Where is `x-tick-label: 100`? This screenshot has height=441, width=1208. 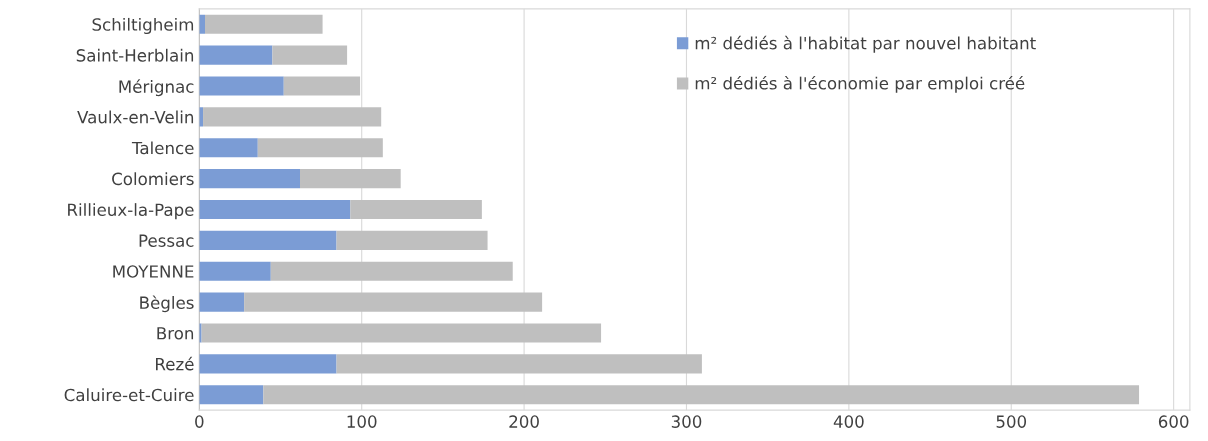 x-tick-label: 100 is located at coordinates (362, 421).